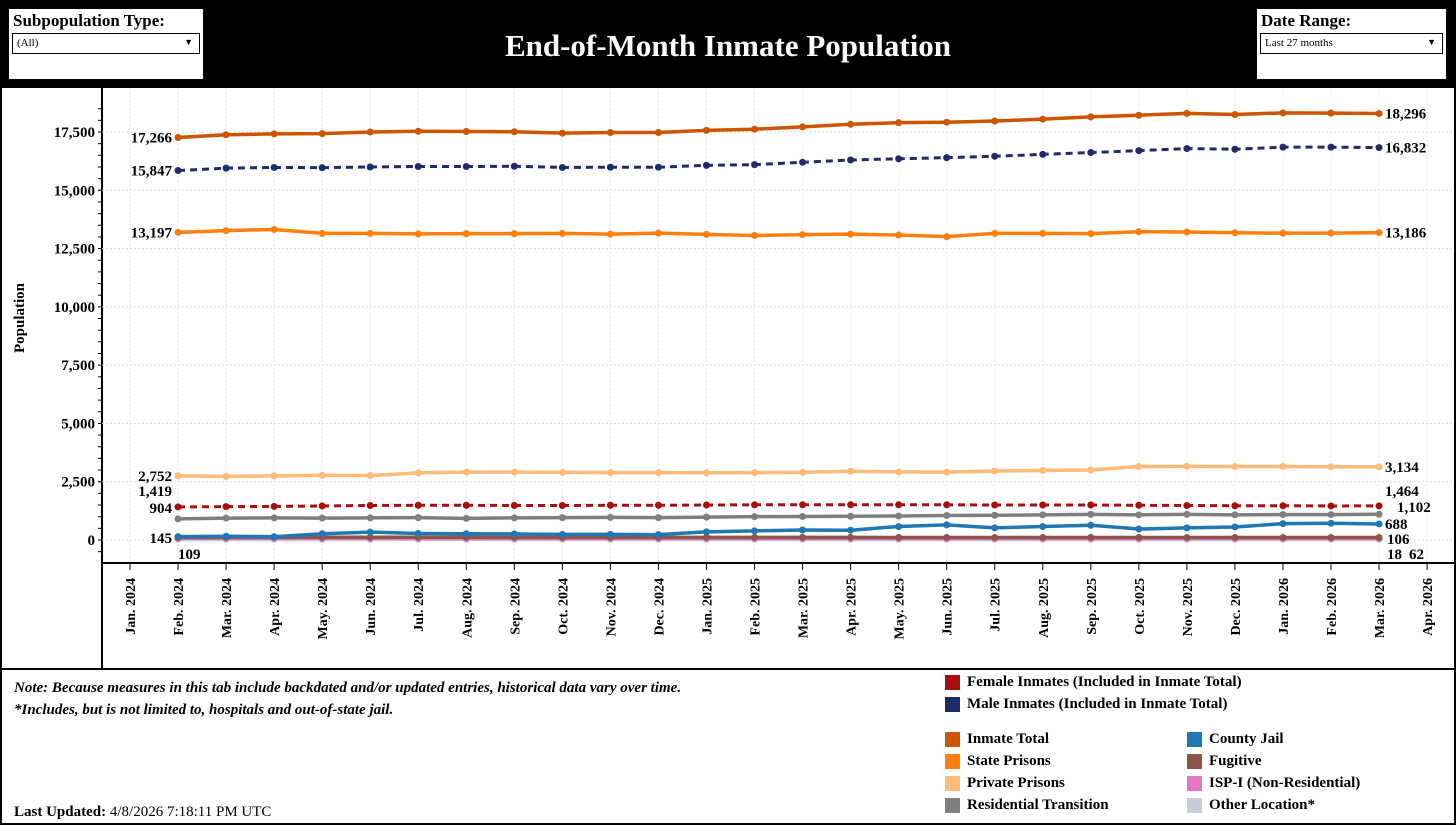 This screenshot has width=1456, height=825. I want to click on legend-item: ISP-I (Non-Residential), so click(1273, 783).